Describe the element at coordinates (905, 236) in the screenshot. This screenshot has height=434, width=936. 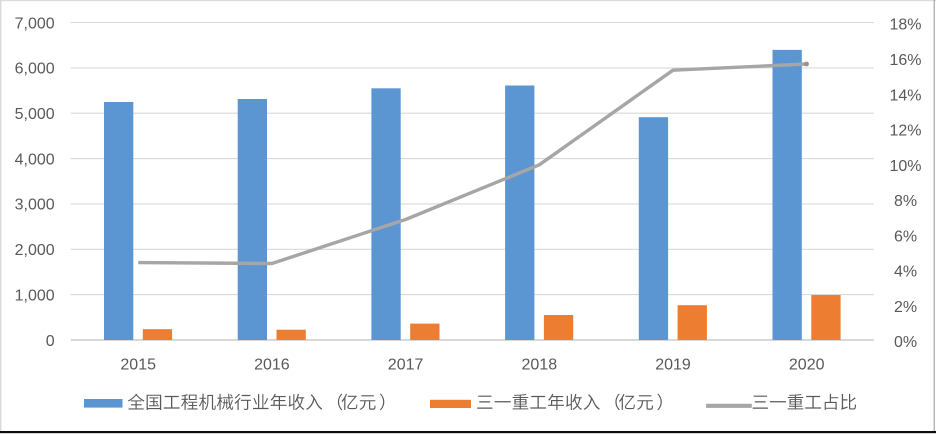
I see `svg-text: 6%` at that location.